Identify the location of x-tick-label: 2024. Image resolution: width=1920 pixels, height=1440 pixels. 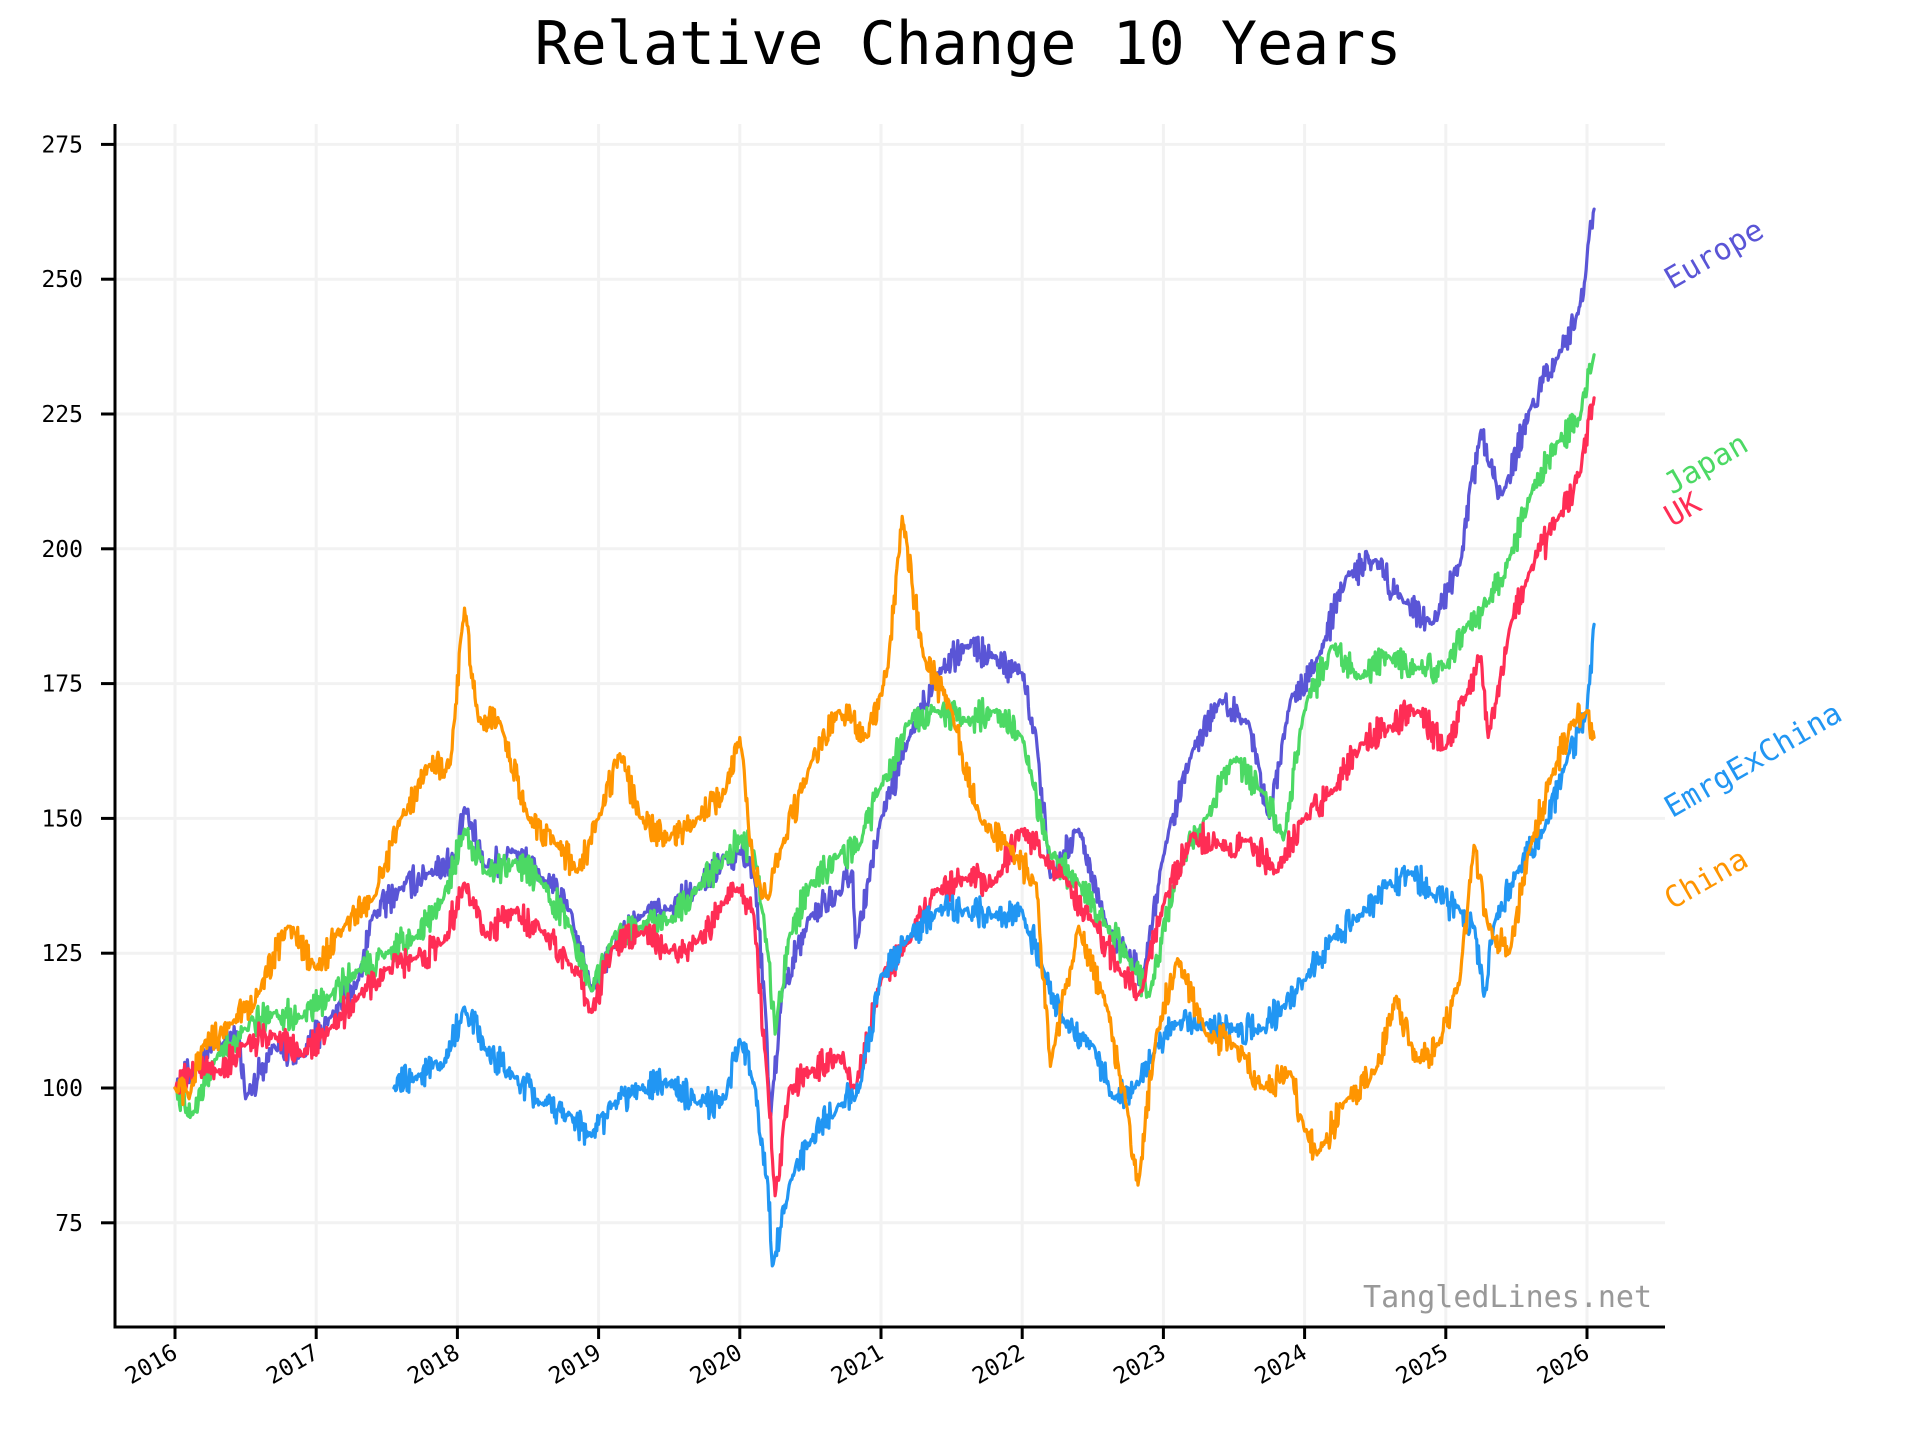
(1281, 1365).